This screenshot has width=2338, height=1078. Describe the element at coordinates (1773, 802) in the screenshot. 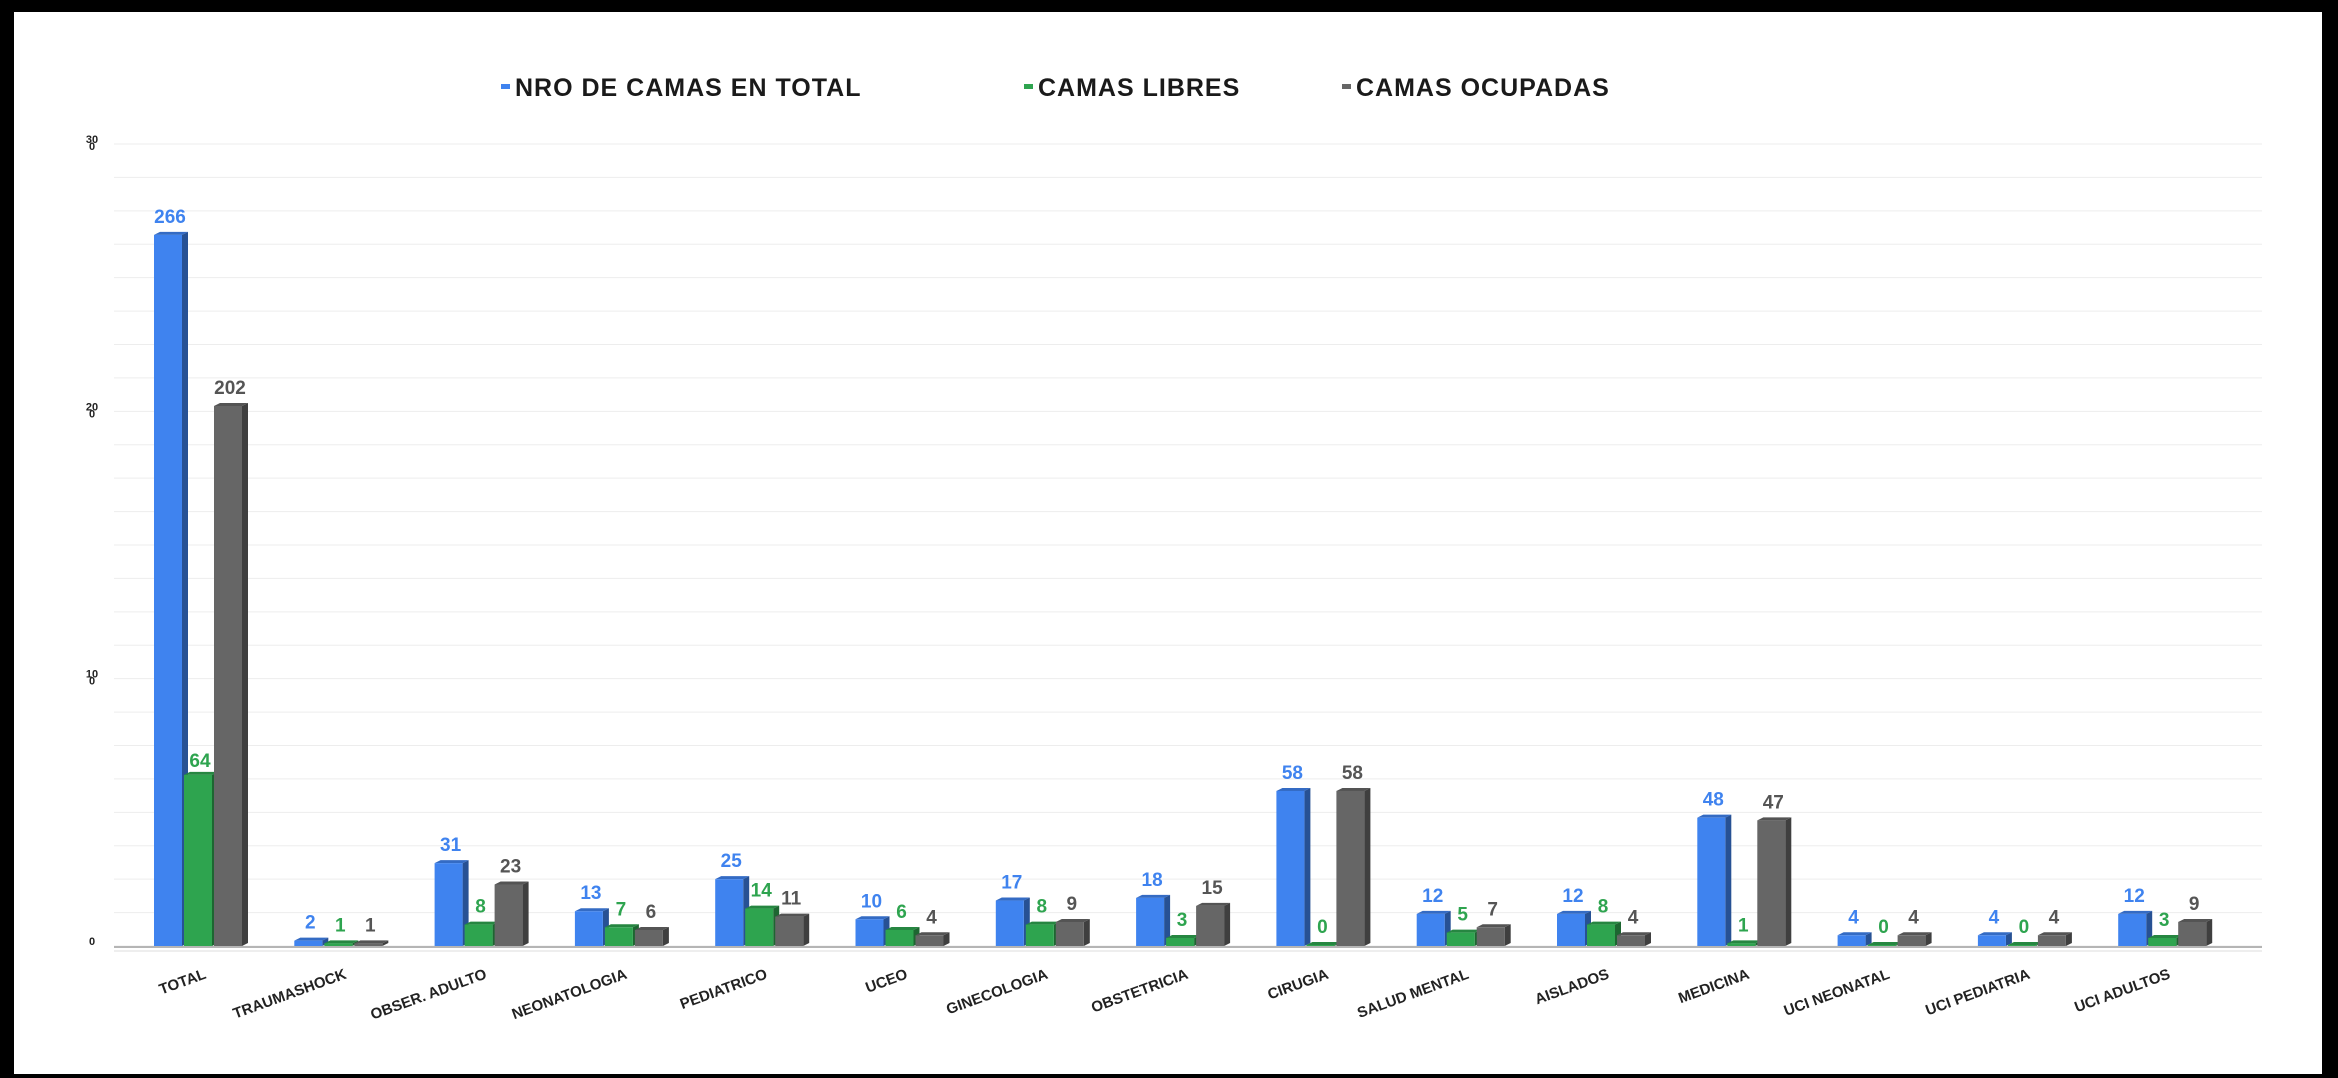

I see `data-label: 47` at that location.